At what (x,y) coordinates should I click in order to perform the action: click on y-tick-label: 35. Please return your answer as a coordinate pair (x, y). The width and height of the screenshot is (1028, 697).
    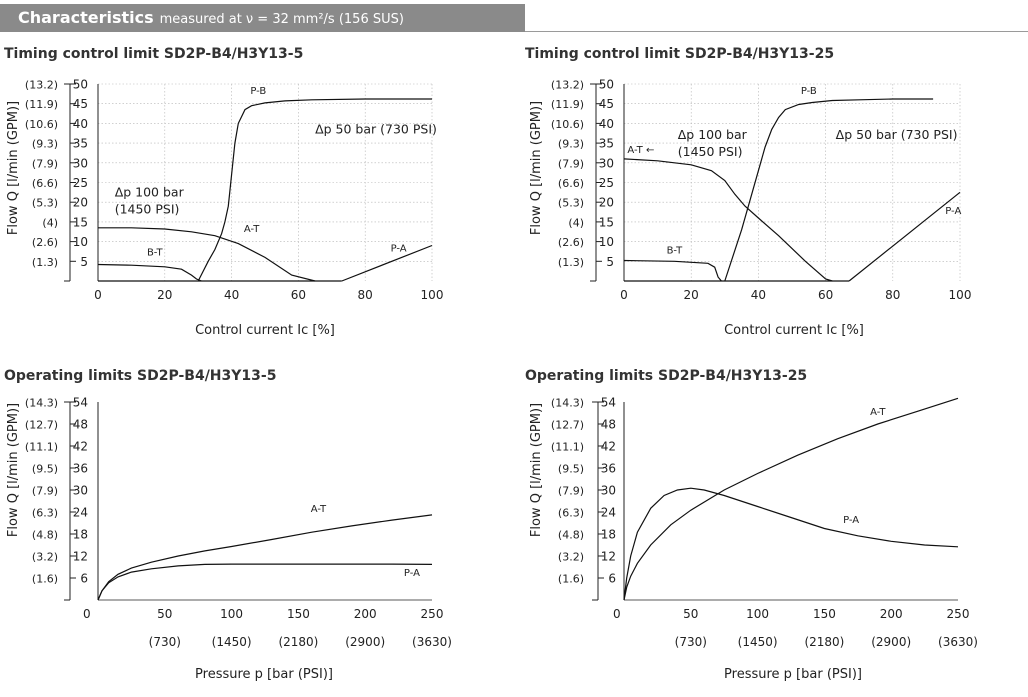
    Looking at the image, I should click on (80, 144).